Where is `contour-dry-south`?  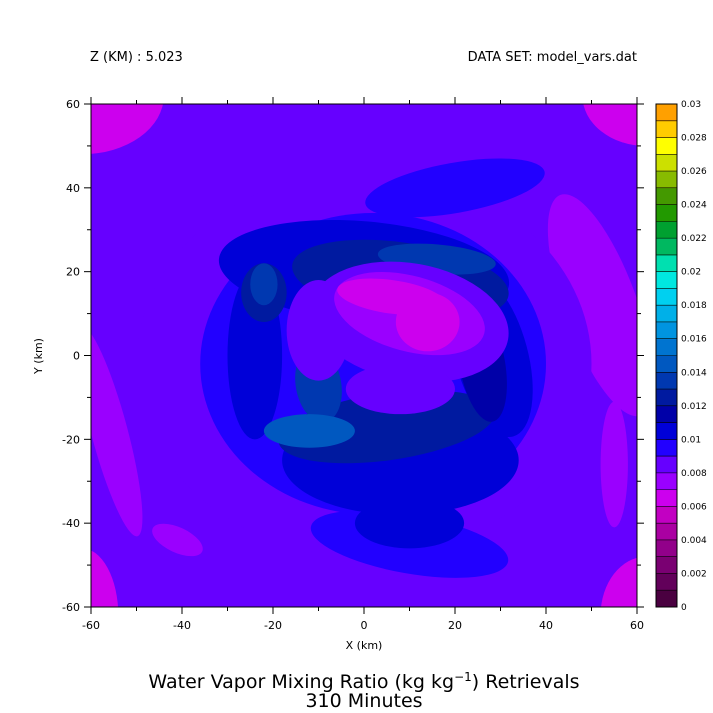 contour-dry-south is located at coordinates (400, 389).